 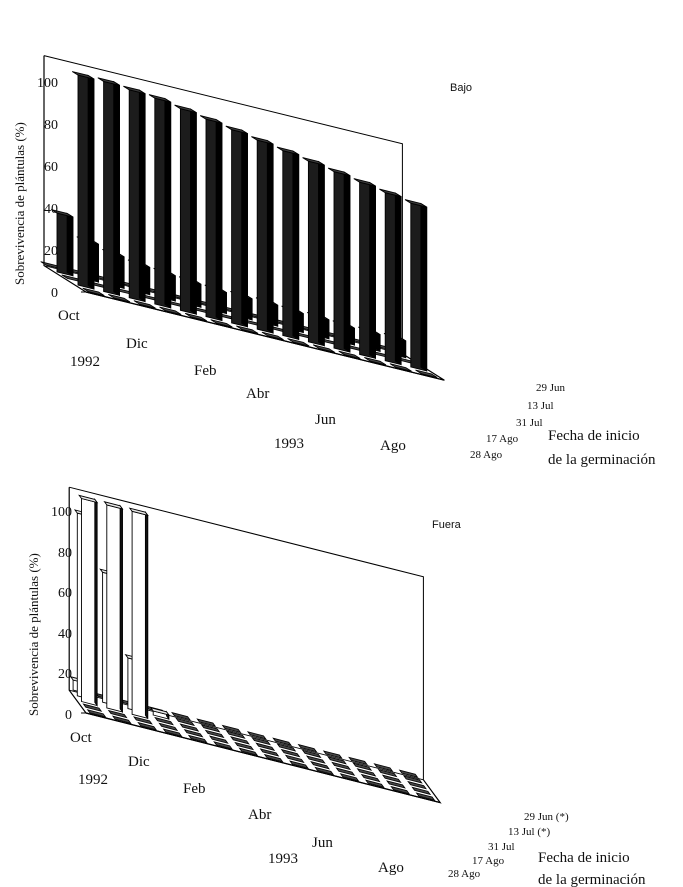 What do you see at coordinates (518, 421) in the screenshot?
I see `z-axis-series: 29 Jun 13 Jul 31 Jul 17 Ago 28 Ago` at bounding box center [518, 421].